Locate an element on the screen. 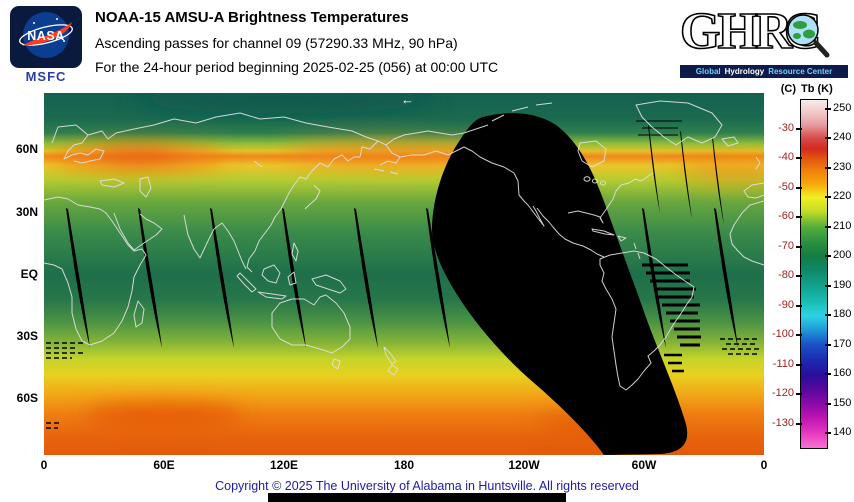 The width and height of the screenshot is (854, 502). coast-hispaniola is located at coordinates (622, 238).